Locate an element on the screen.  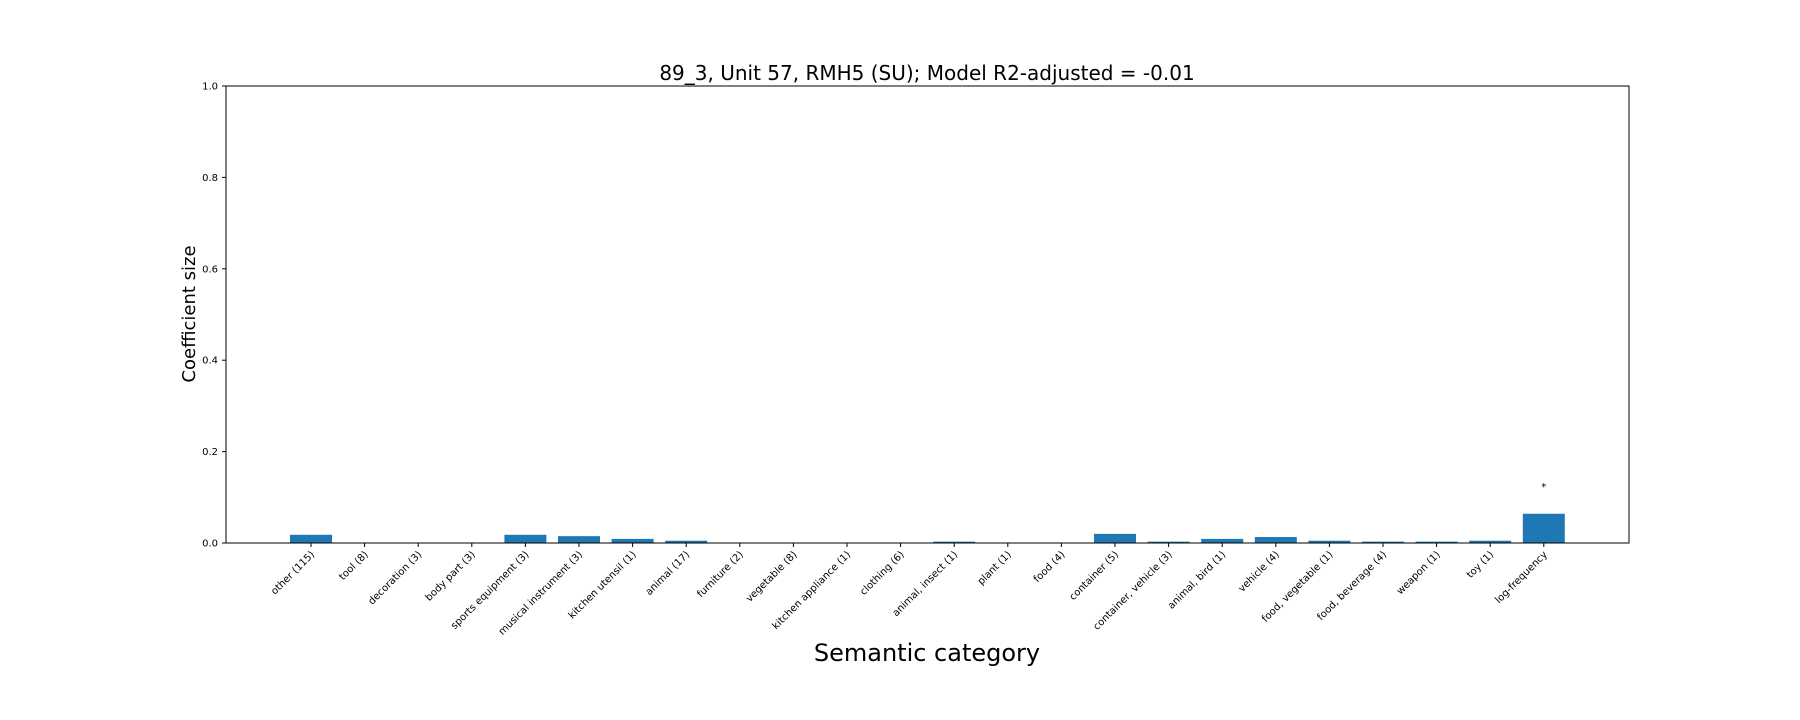
x-tick-label: other (115) is located at coordinates (293, 573).